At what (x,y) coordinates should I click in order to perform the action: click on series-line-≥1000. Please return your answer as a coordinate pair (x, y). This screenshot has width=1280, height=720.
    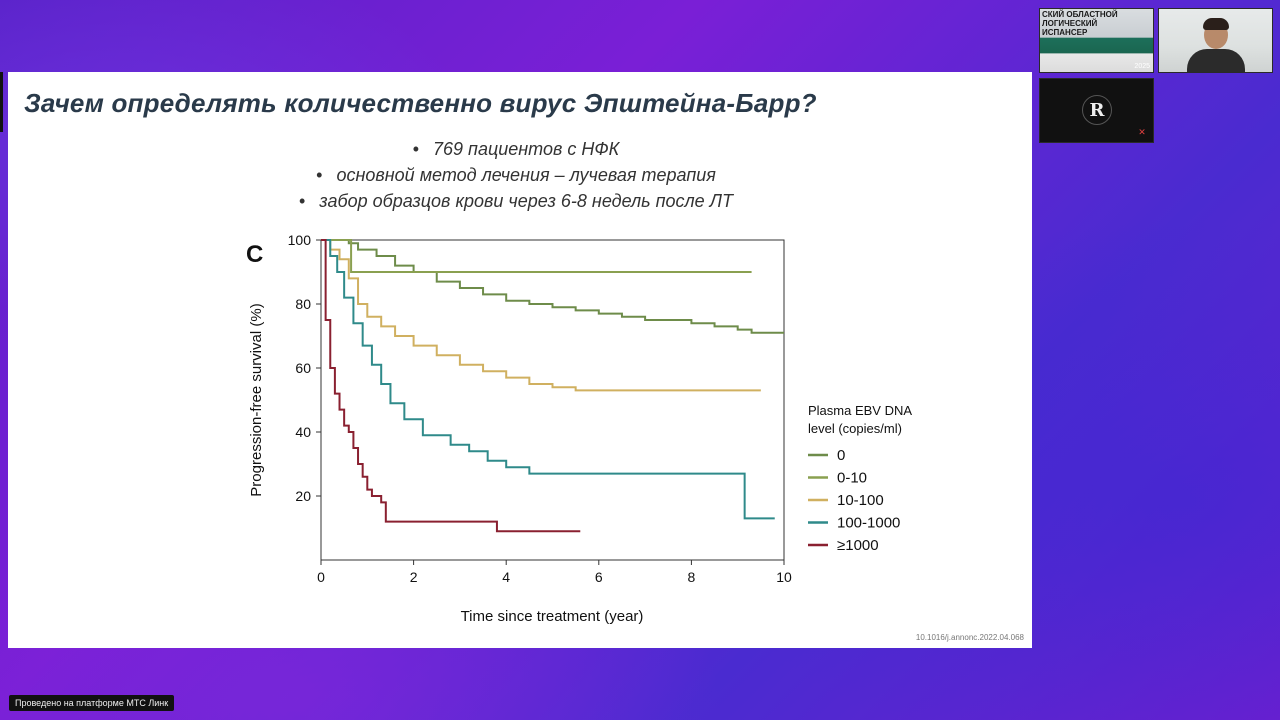
    Looking at the image, I should click on (451, 386).